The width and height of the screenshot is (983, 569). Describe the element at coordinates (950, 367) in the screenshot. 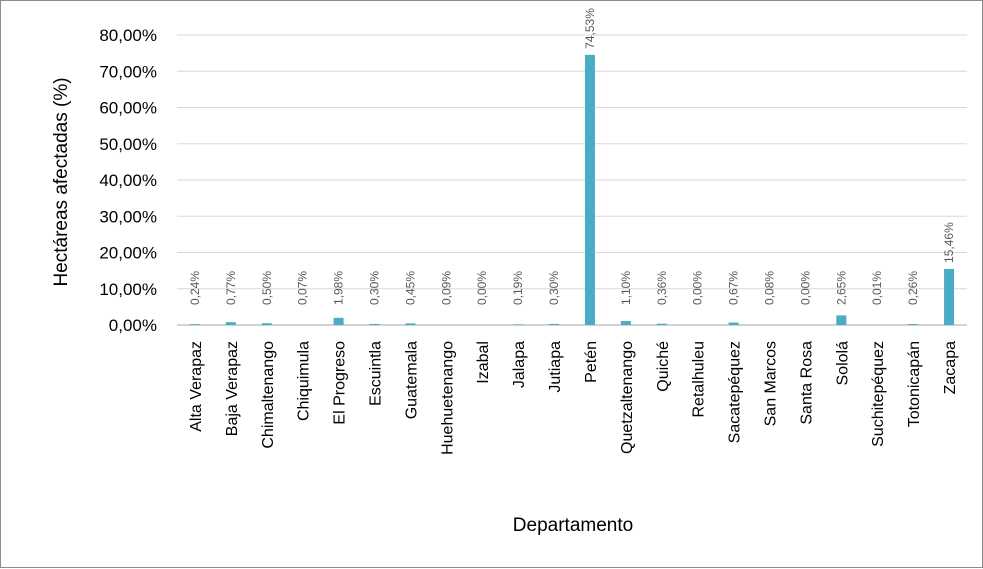

I see `x-tick-label: Zacapa` at that location.